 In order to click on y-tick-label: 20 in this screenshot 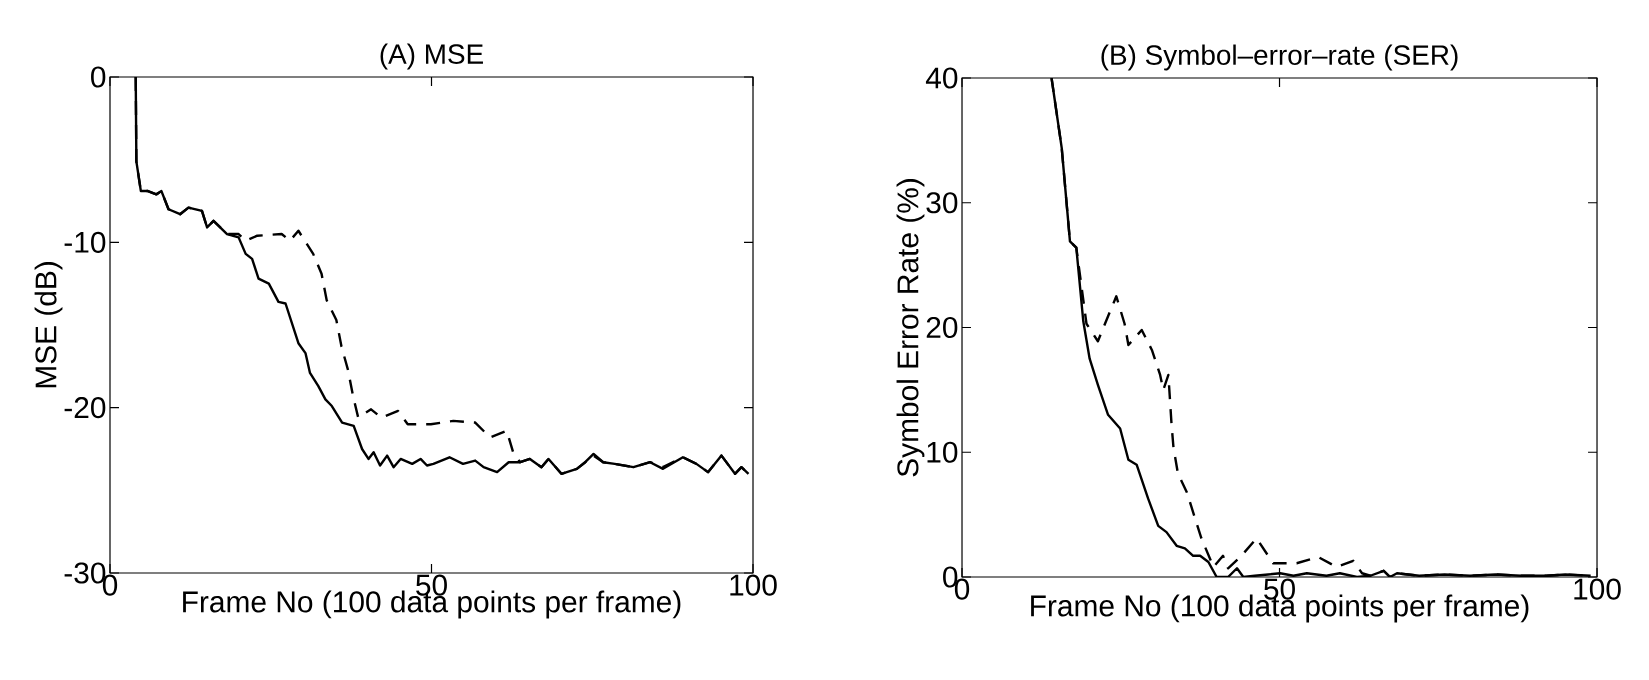, I will do `click(942, 327)`.